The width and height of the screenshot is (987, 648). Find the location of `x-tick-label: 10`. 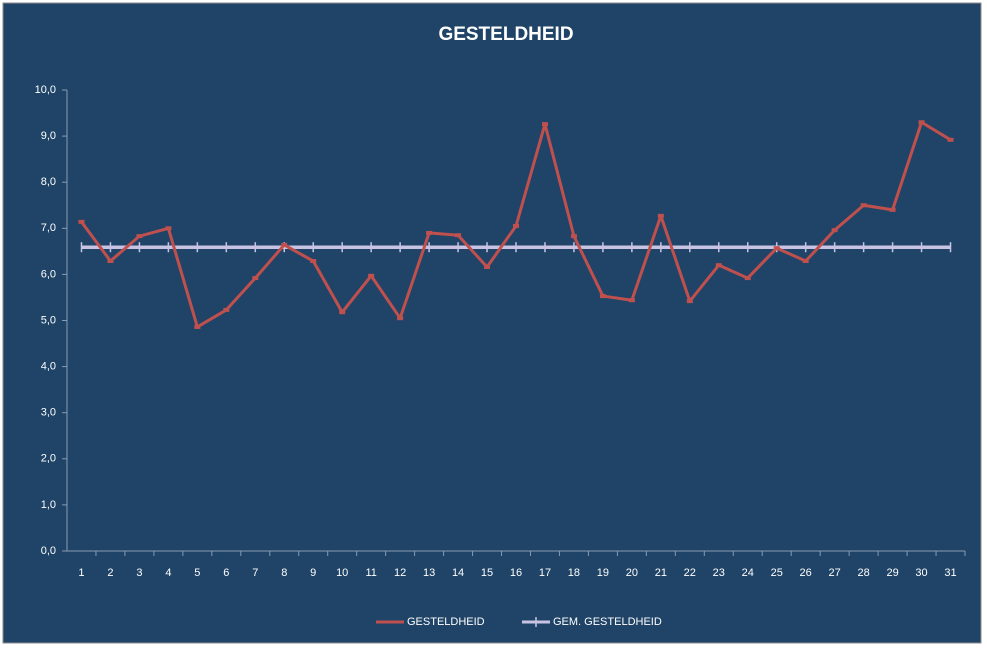

x-tick-label: 10 is located at coordinates (342, 573).